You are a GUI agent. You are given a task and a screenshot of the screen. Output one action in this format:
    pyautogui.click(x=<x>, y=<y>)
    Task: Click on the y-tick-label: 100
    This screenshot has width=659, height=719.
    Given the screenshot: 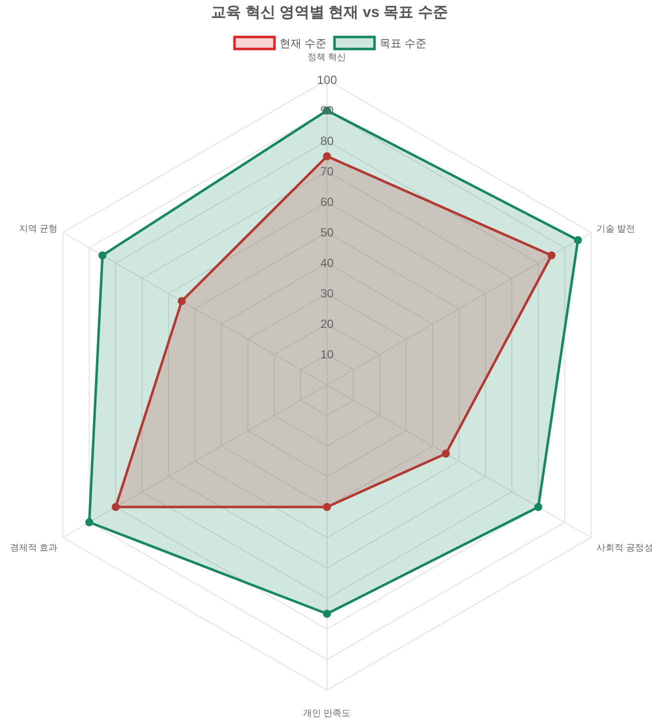 What is the action you would take?
    pyautogui.click(x=327, y=80)
    